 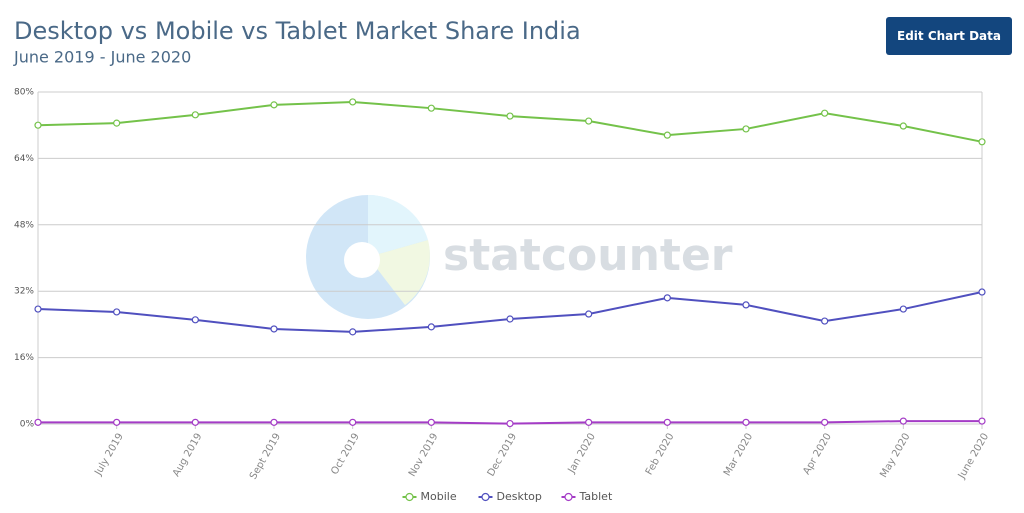 I want to click on x-tick-label: May 2020, so click(x=895, y=456).